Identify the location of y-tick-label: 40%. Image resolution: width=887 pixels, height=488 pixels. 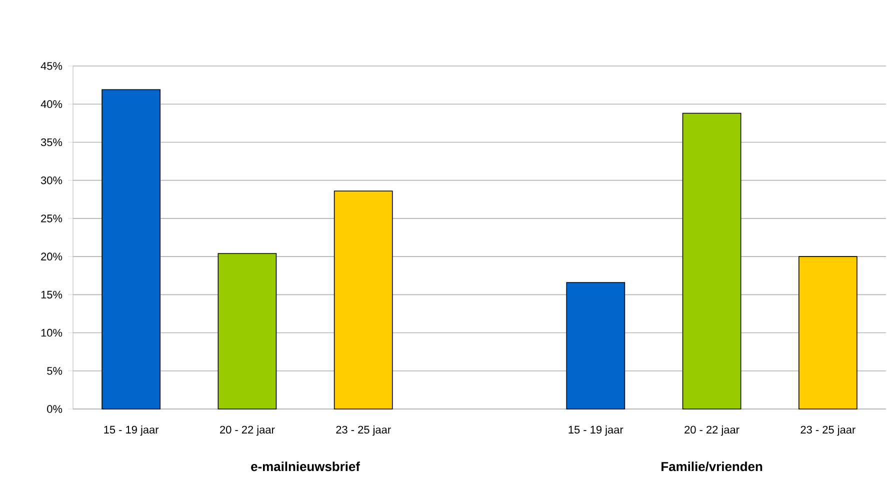
(51, 104).